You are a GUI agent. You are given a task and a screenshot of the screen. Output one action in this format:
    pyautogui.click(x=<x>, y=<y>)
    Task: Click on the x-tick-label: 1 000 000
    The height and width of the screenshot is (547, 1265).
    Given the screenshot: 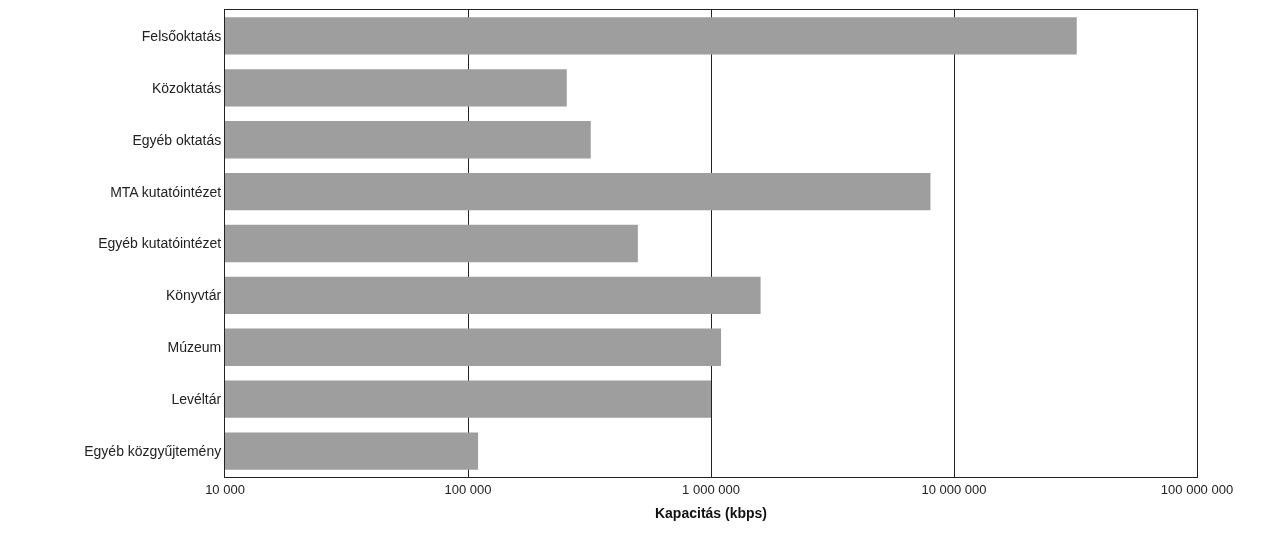 What is the action you would take?
    pyautogui.click(x=711, y=489)
    